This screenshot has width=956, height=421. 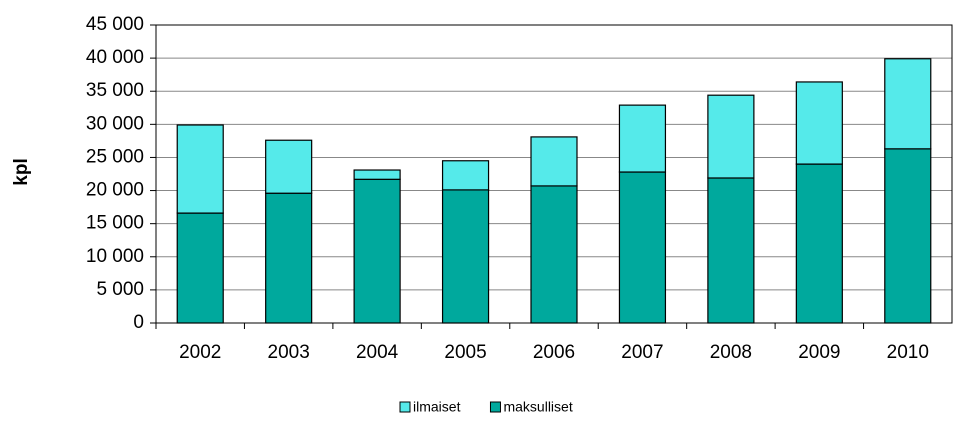 I want to click on y-tick-label: 45 000, so click(x=115, y=24).